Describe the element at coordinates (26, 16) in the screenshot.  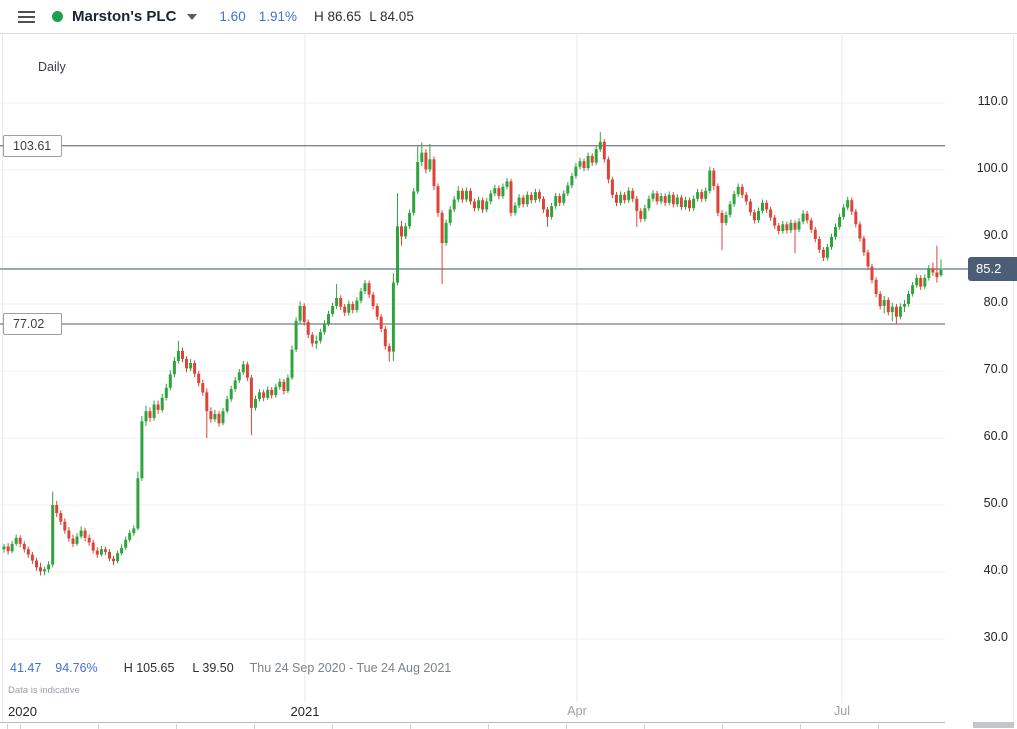
I see `menu-icon` at that location.